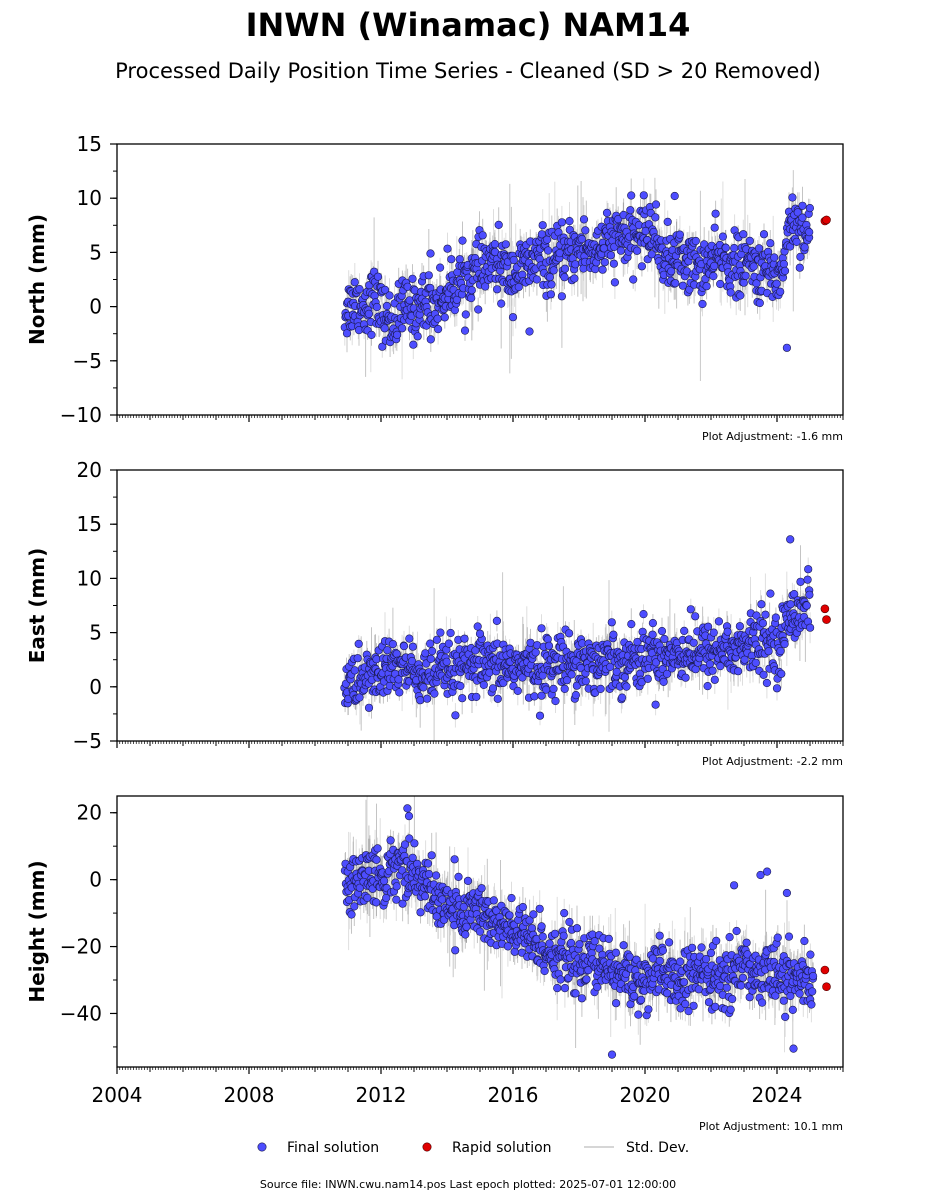 This screenshot has width=937, height=1200. I want to click on panel-north-data, so click(585, 275).